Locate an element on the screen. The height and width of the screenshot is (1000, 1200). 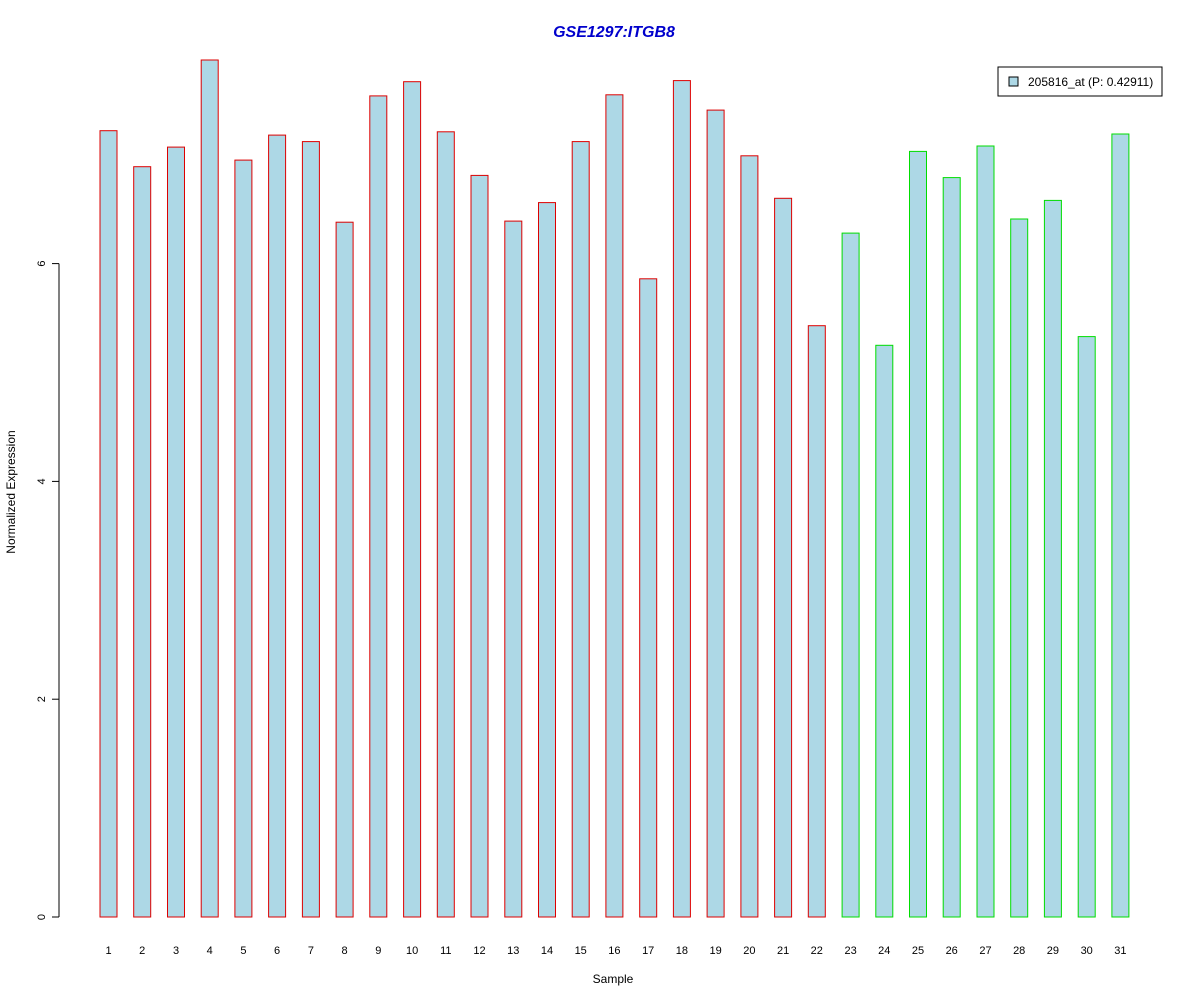
x-tick-label: 31 is located at coordinates (1120, 951).